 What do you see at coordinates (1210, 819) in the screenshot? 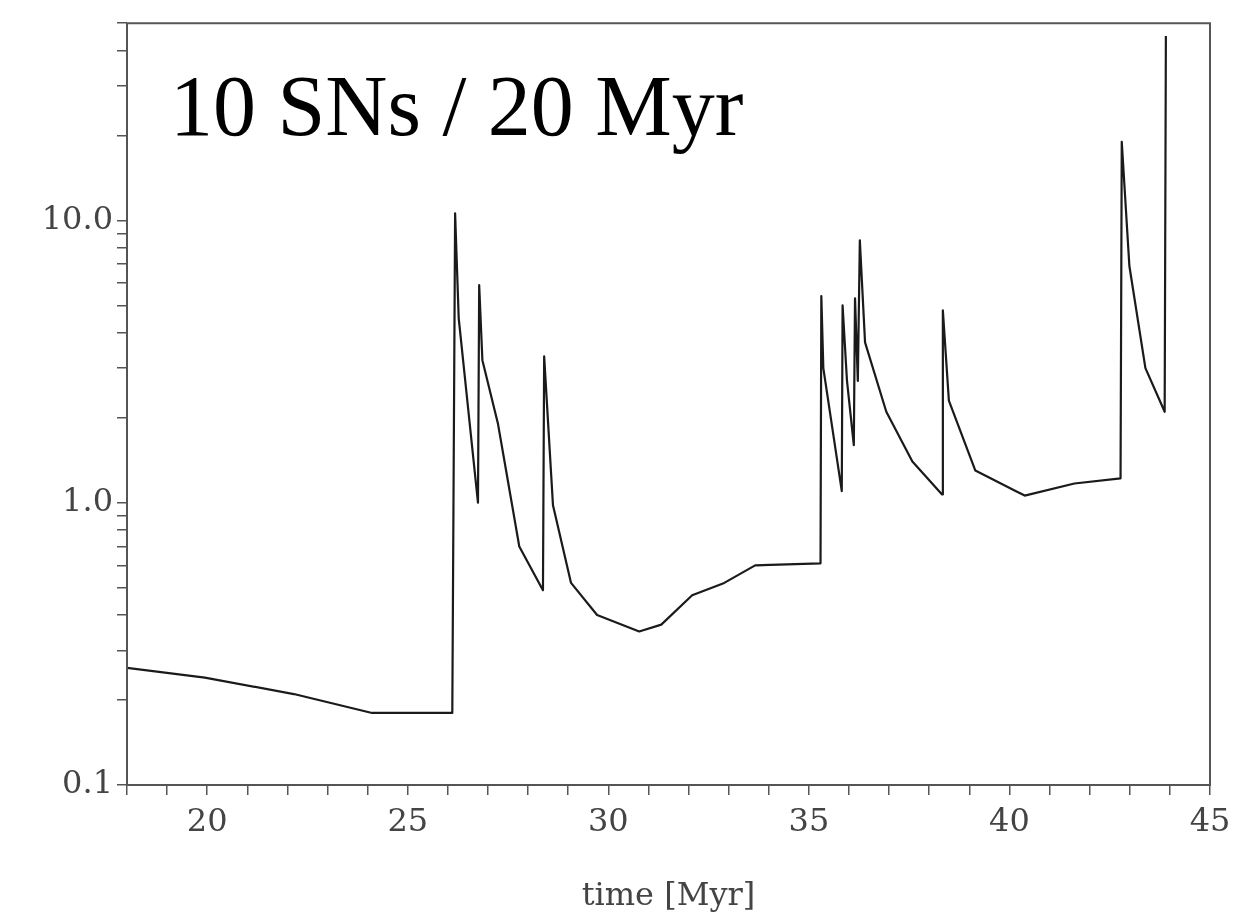
I see `x-tick-label: 45` at bounding box center [1210, 819].